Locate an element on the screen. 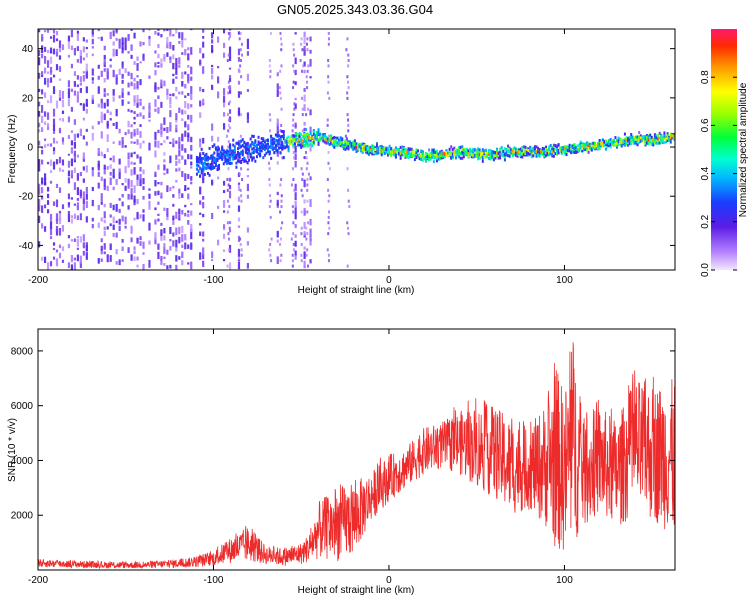  snr-xlabel: Height of straight line (km) is located at coordinates (356, 590).